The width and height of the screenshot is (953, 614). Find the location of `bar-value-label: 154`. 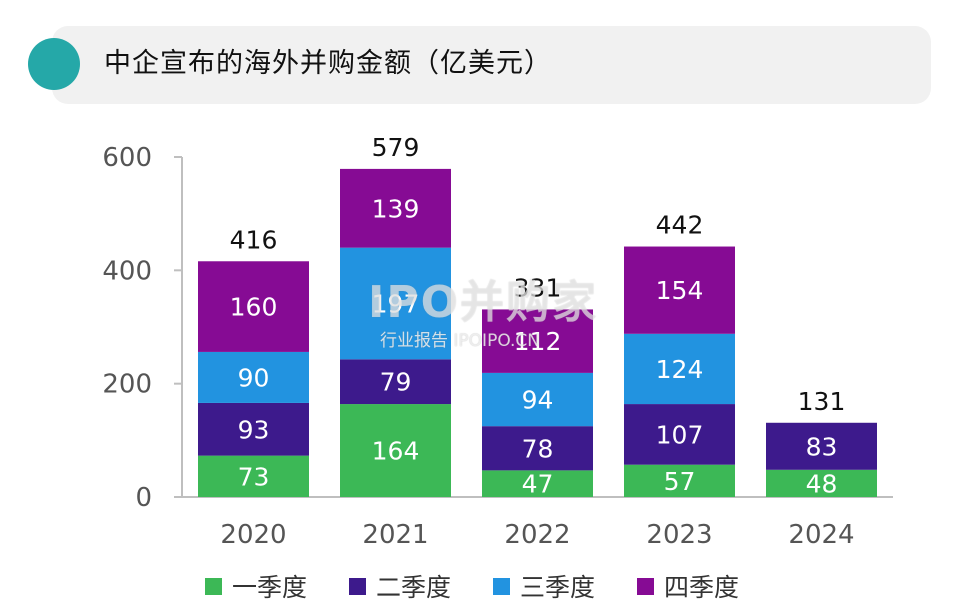

bar-value-label: 154 is located at coordinates (680, 290).